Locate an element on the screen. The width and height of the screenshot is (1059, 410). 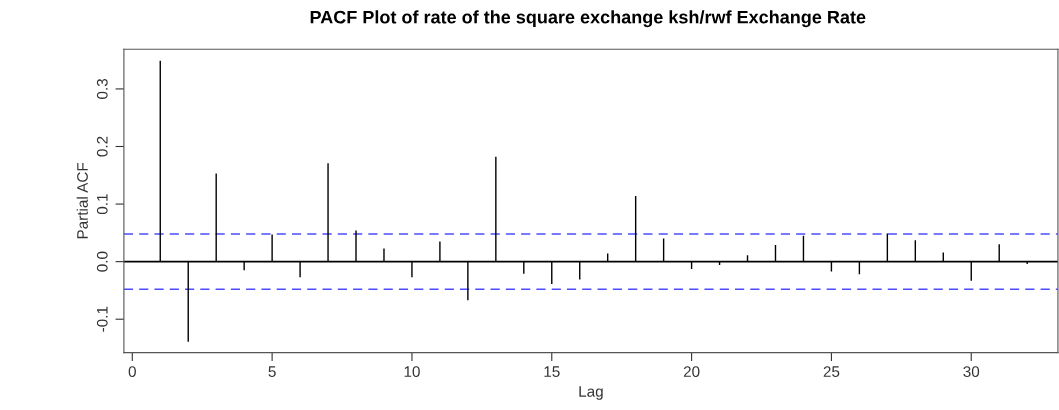
x-tick-label: 5 is located at coordinates (272, 372).